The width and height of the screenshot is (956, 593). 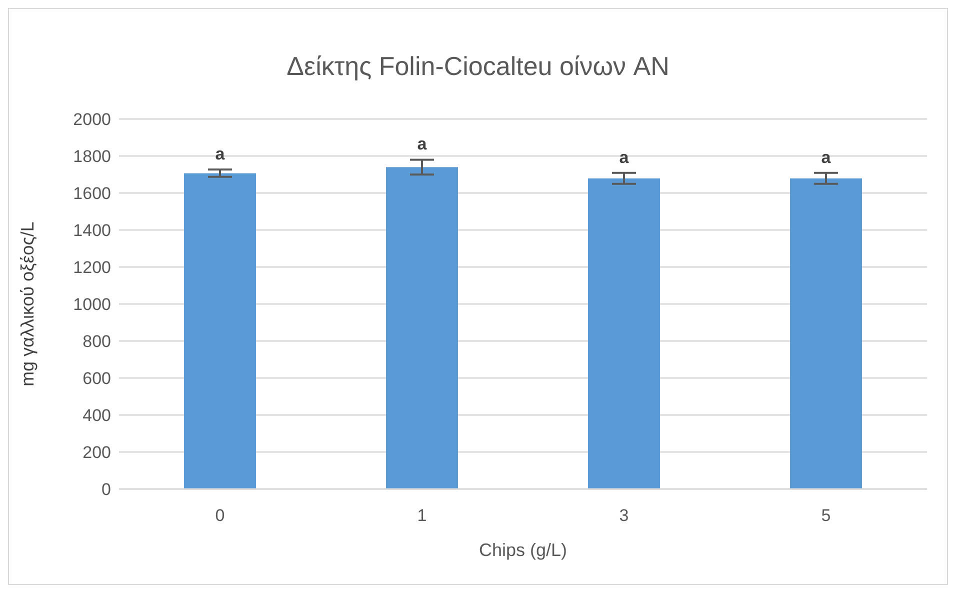 What do you see at coordinates (523, 550) in the screenshot?
I see `x-axis-title: Chips (g/L)` at bounding box center [523, 550].